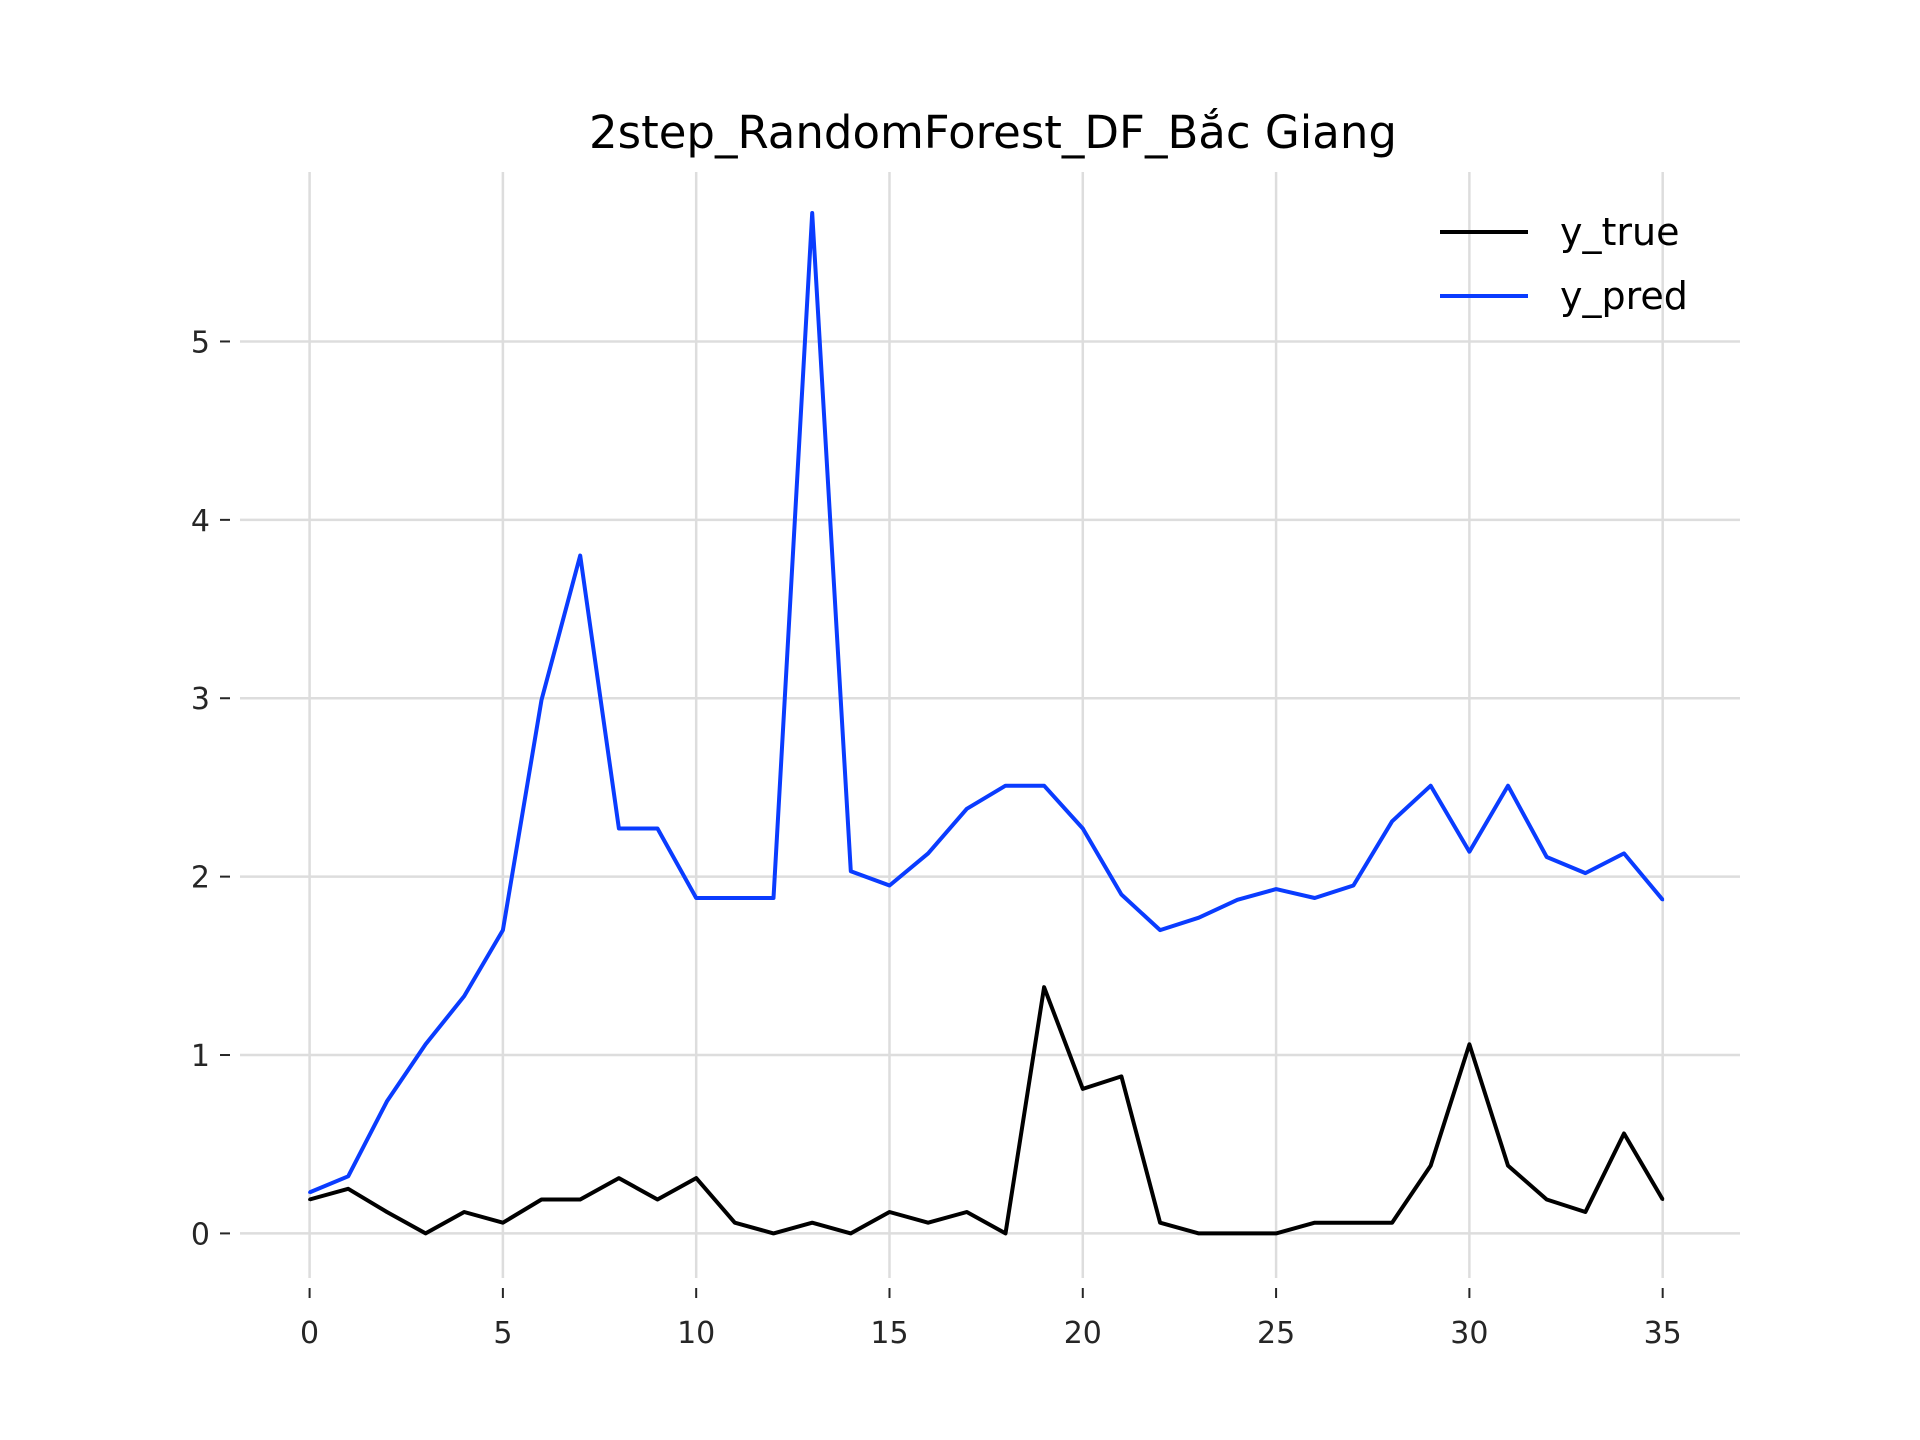 This screenshot has height=1440, width=1920. Describe the element at coordinates (993, 132) in the screenshot. I see `chart-title: 2step_RandomForest_DF_Bắc Giang` at that location.